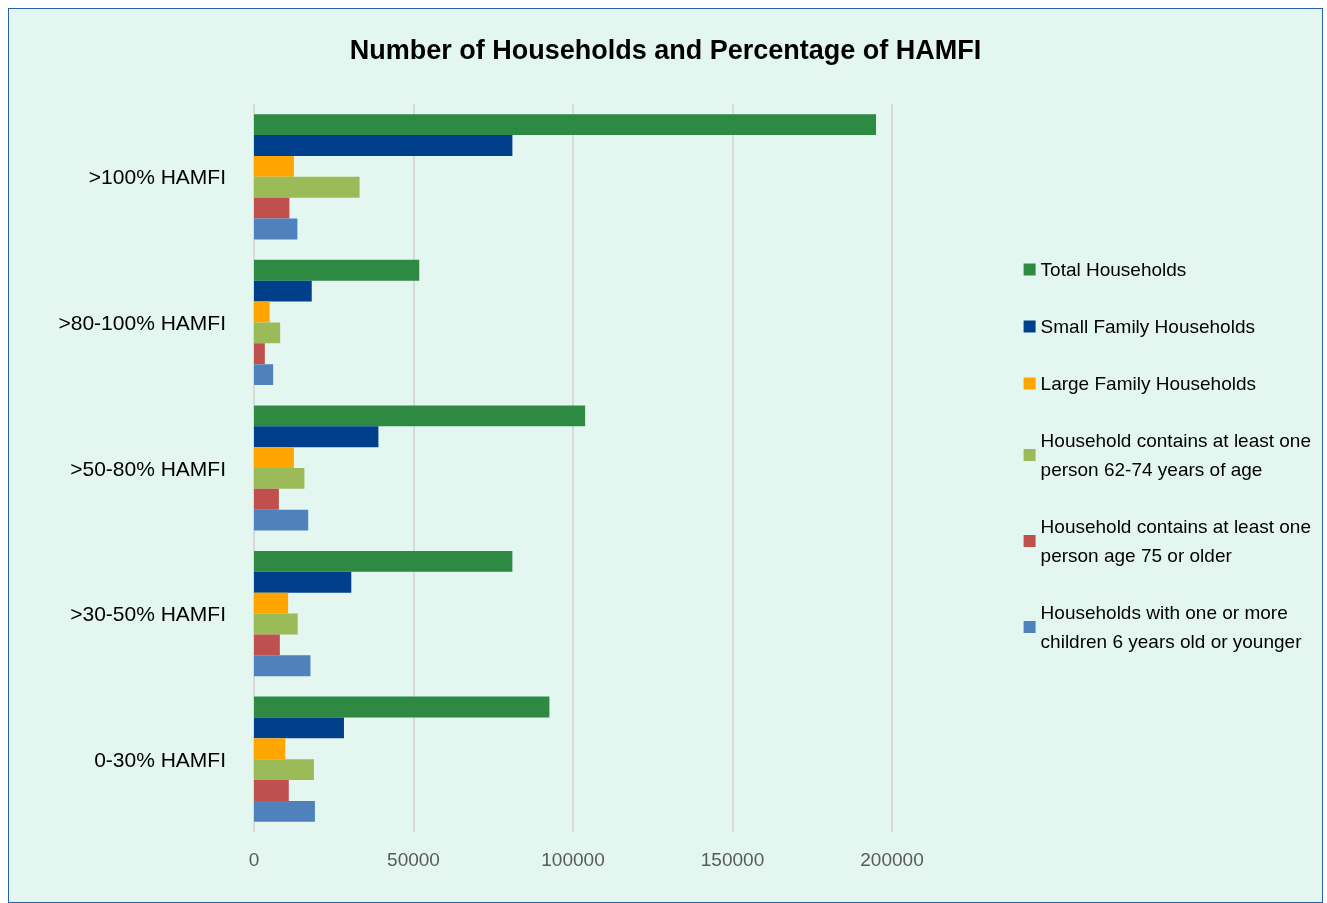 This screenshot has width=1327, height=903. I want to click on legend-label: Household contains at least one person age 75 or older, so click(1176, 541).